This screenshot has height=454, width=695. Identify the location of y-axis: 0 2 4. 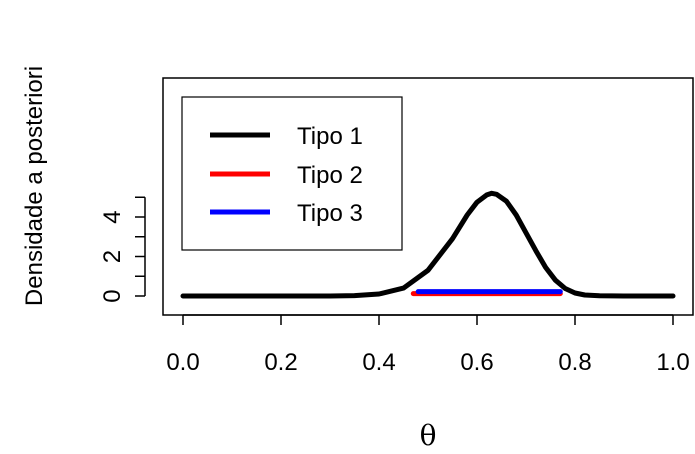
(122, 249).